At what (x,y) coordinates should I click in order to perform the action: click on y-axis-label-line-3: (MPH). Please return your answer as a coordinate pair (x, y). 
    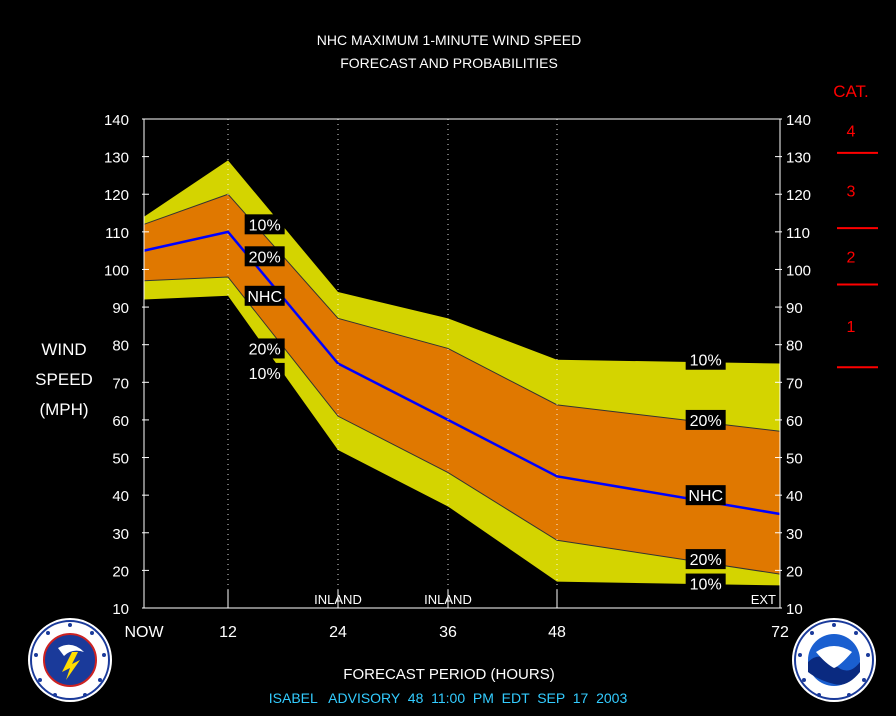
    Looking at the image, I should click on (63, 409).